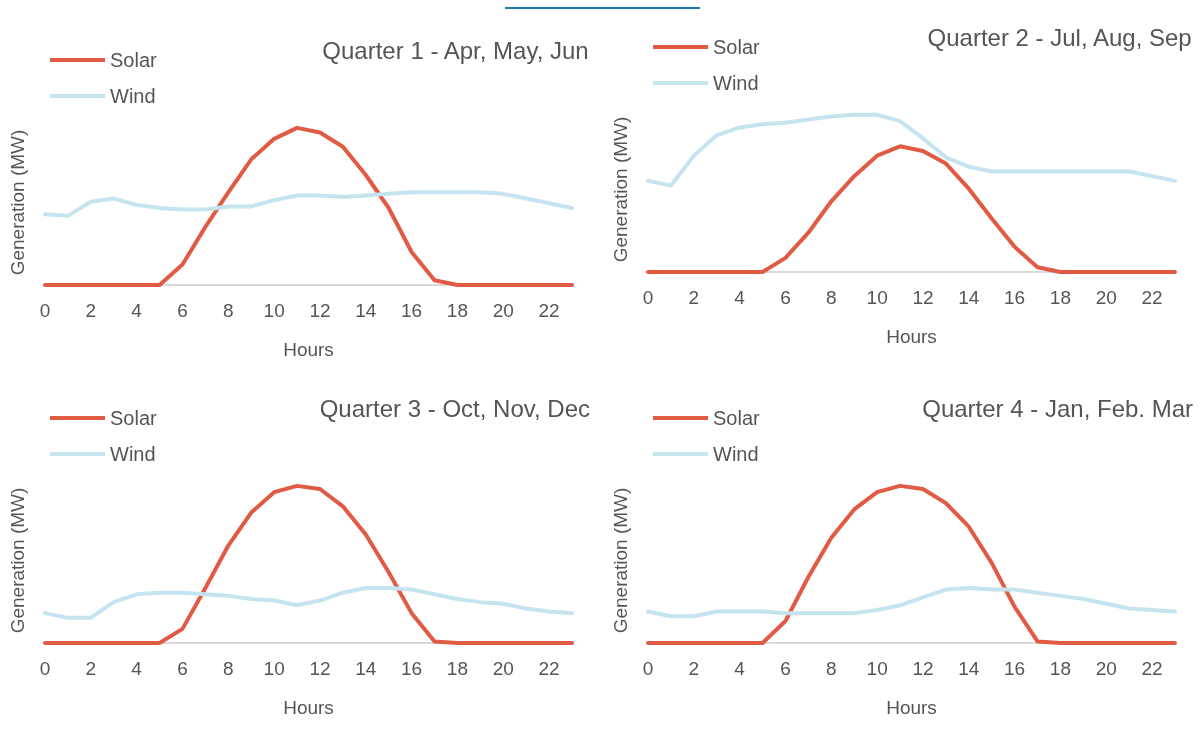  I want to click on chart-title: Quarter 1 - Apr, May, Jun, so click(455, 50).